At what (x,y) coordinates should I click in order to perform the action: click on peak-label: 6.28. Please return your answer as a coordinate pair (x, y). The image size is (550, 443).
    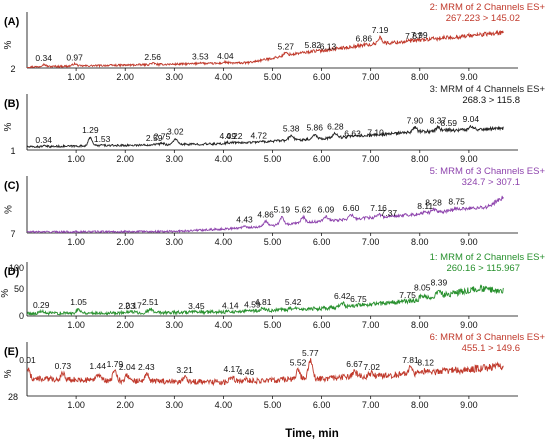
    Looking at the image, I should click on (335, 126).